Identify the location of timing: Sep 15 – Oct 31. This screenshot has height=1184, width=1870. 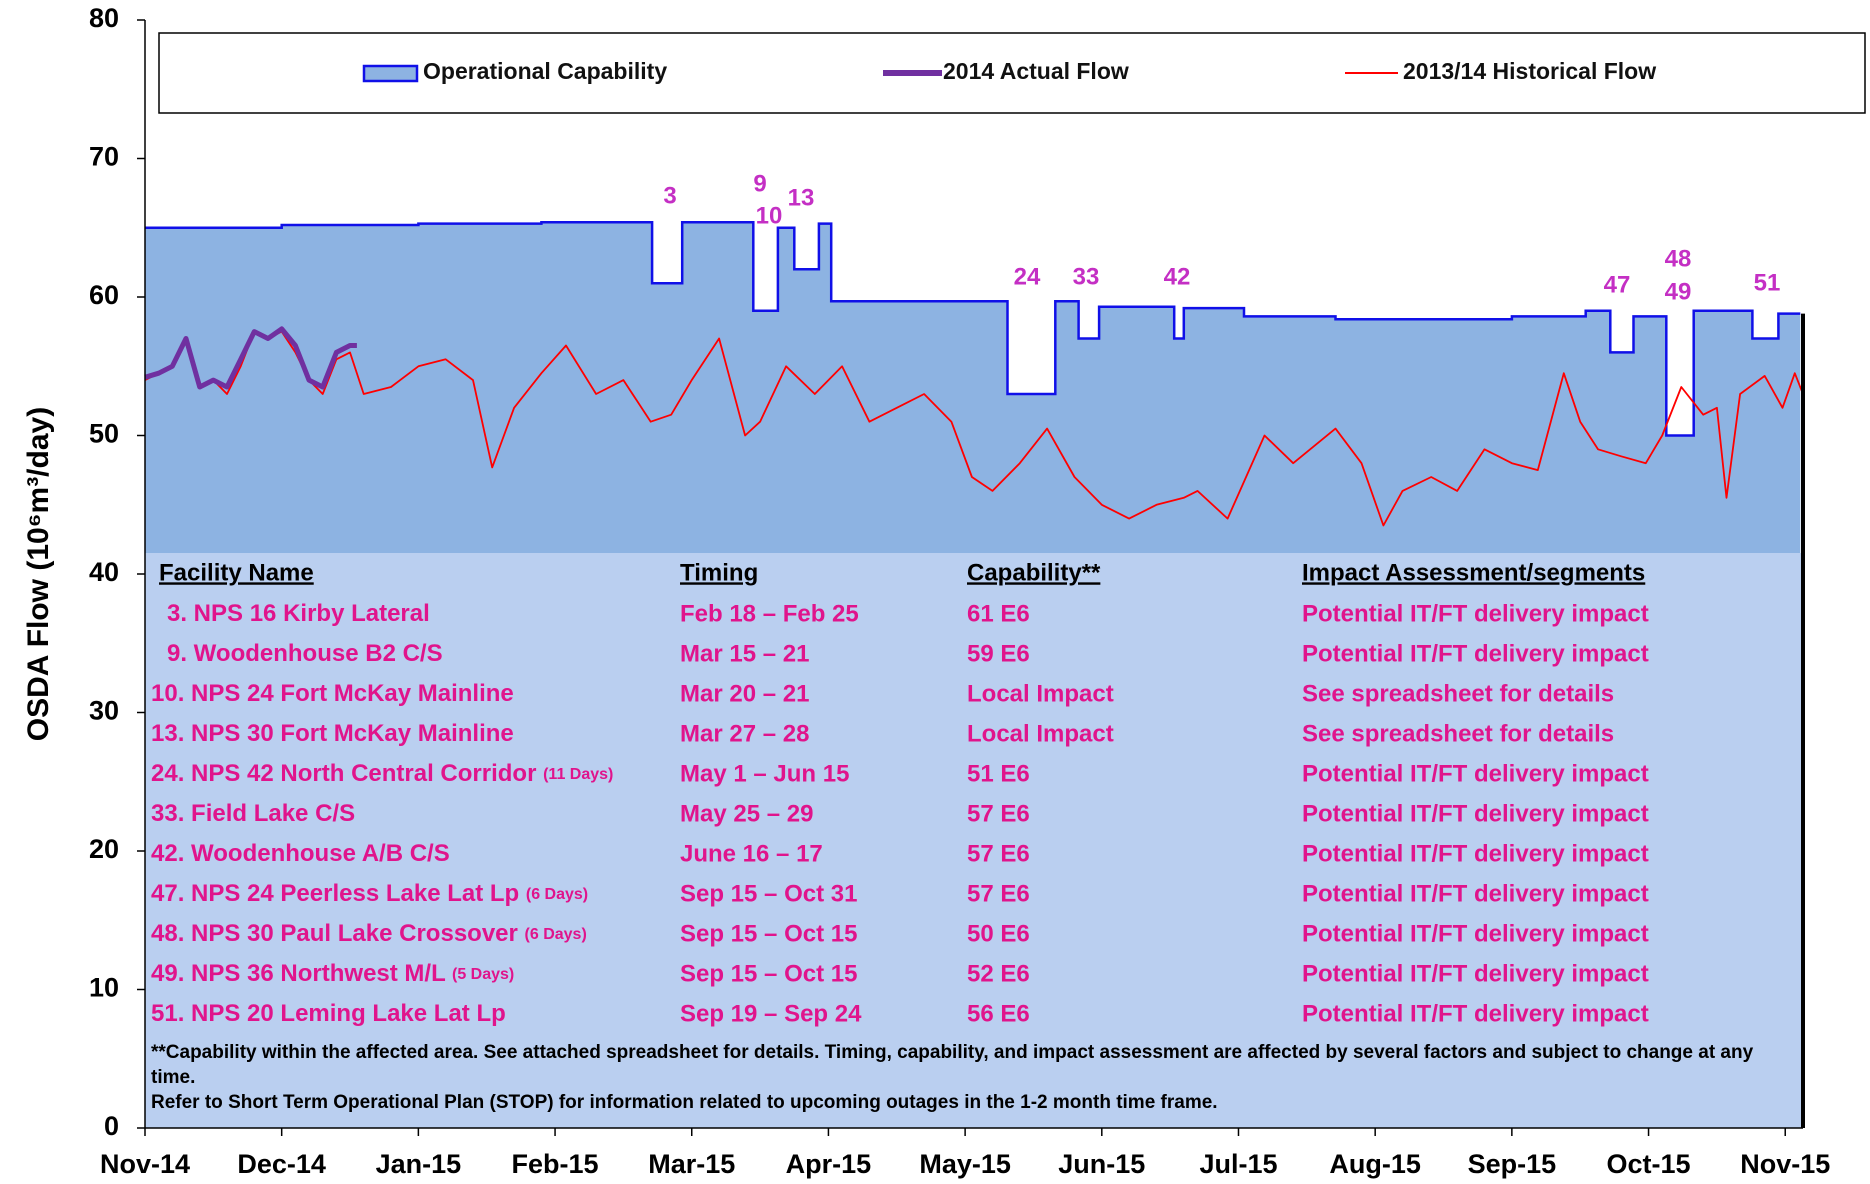
(768, 893).